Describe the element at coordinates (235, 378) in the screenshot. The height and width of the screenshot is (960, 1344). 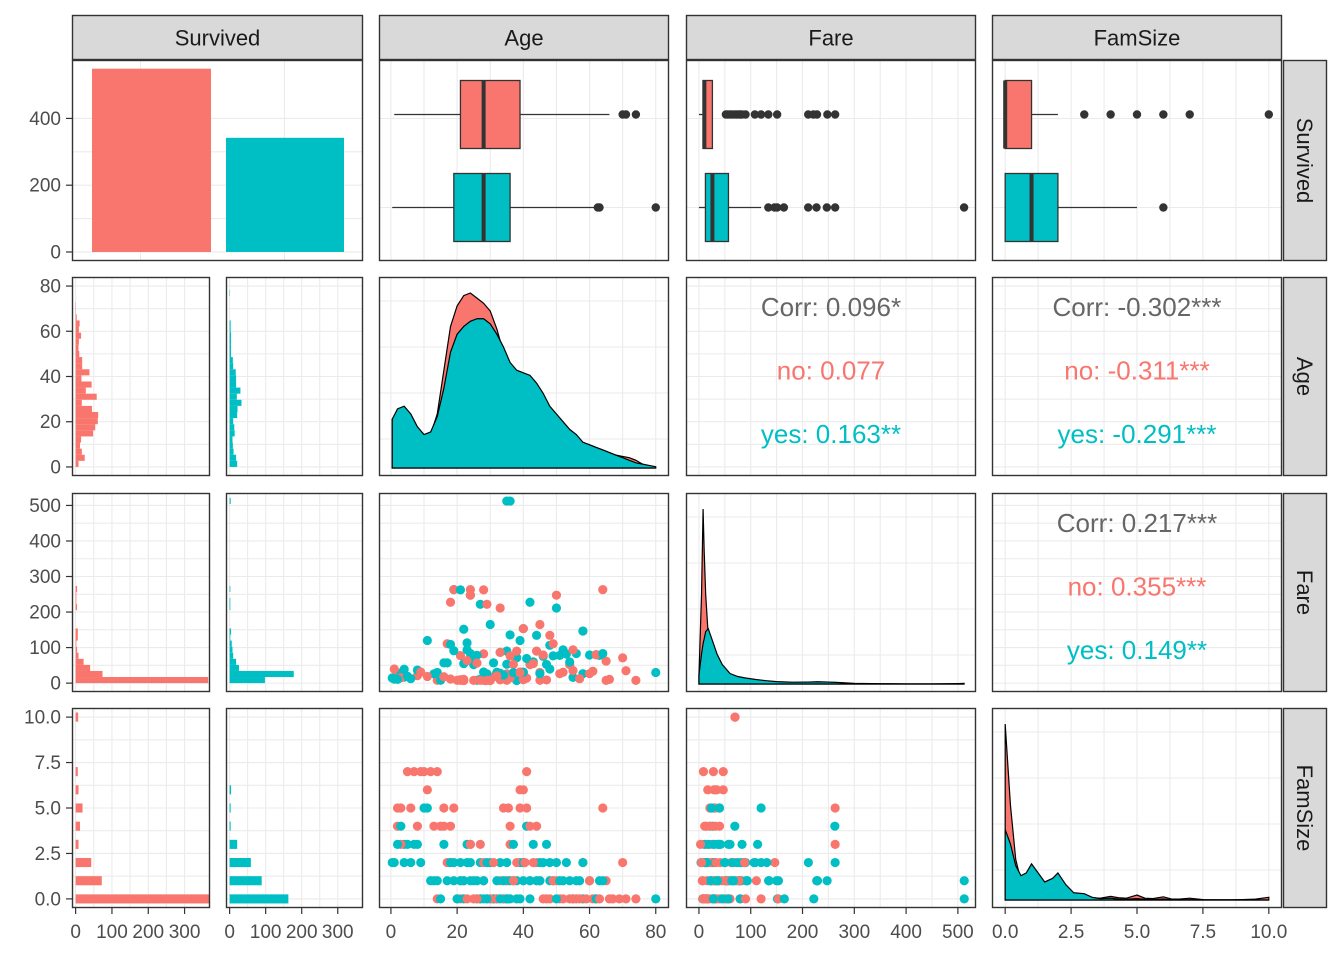
I see `panel-hist-age-yes-bars` at that location.